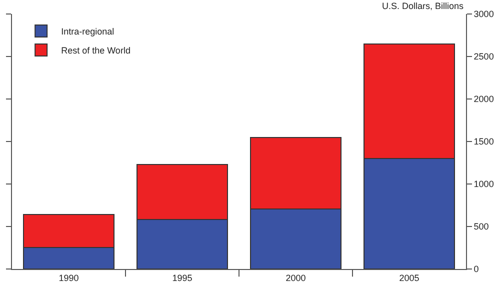 The image size is (504, 295). I want to click on y-axis-title: U.S. Dollars, Billions, so click(423, 6).